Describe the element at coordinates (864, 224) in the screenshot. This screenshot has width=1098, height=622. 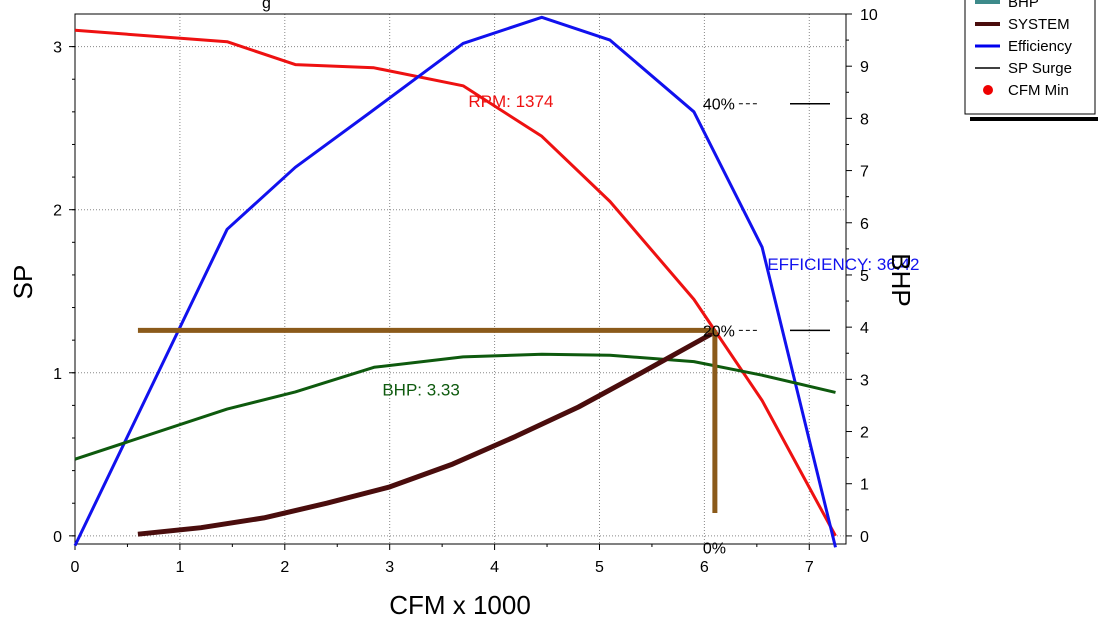
I see `y2-tick-label: 6` at that location.